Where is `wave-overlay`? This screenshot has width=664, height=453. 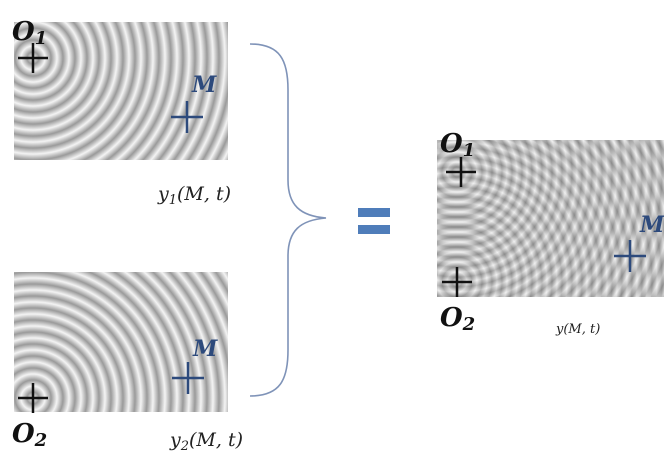 wave-overlay is located at coordinates (550, 218).